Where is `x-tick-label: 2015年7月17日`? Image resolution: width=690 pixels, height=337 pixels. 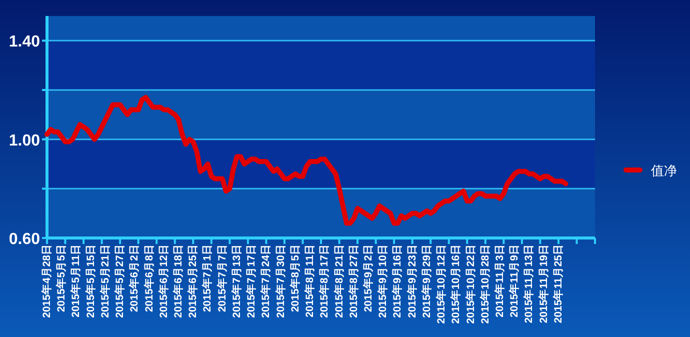 x-tick-label: 2015年7月17日 is located at coordinates (251, 281).